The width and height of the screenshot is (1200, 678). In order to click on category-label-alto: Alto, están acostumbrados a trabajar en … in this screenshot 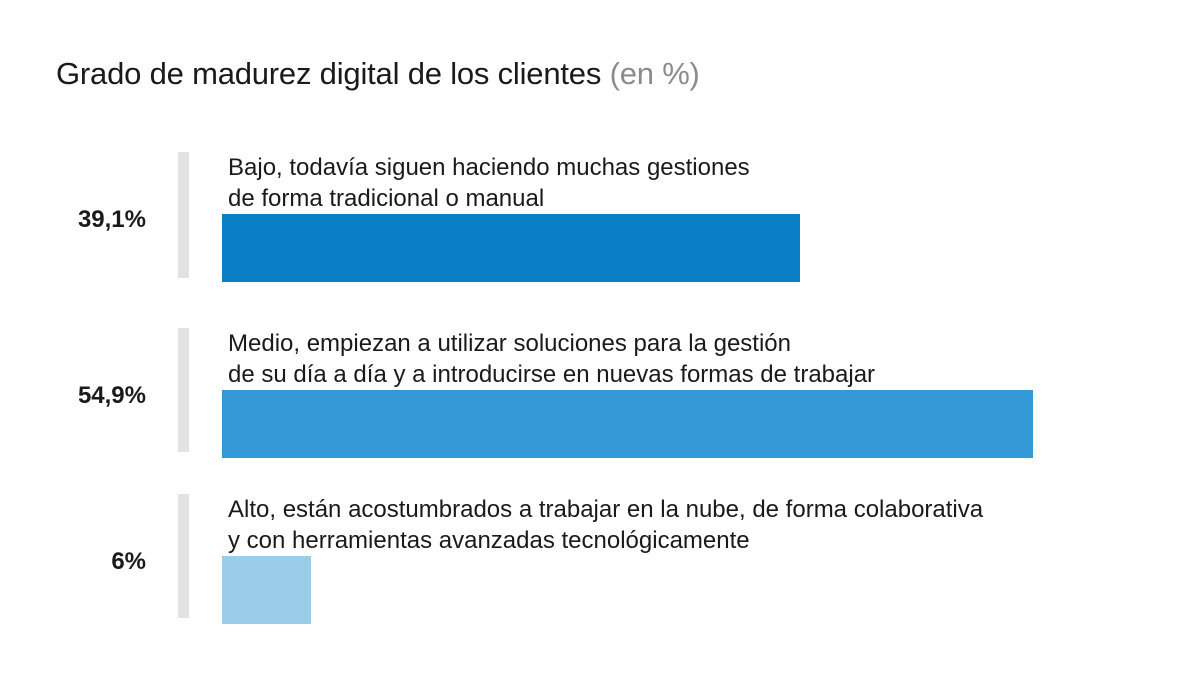, I will do `click(605, 525)`.